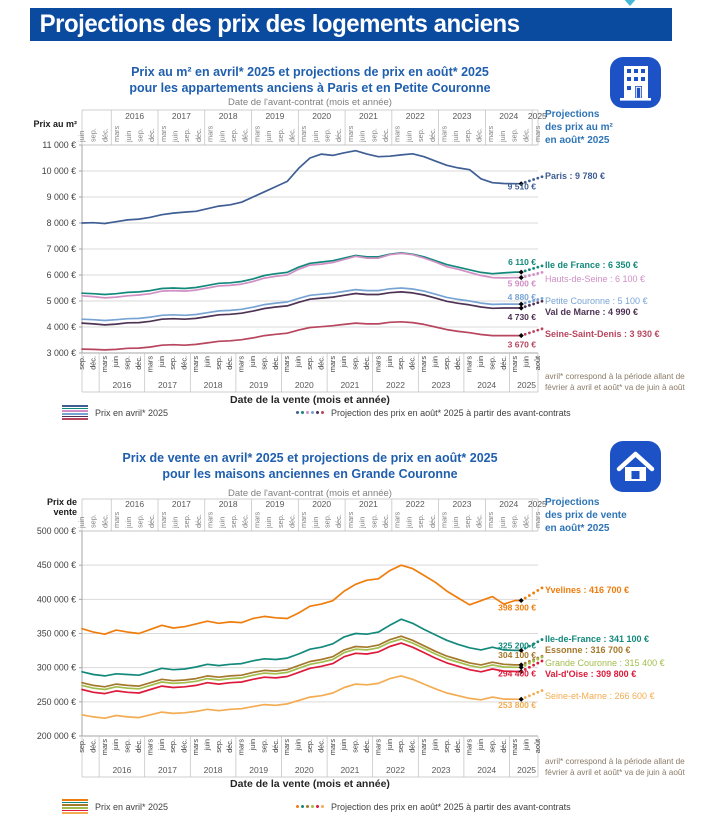 The width and height of the screenshot is (708, 825). I want to click on top-axis-year: 2017, so click(181, 504).